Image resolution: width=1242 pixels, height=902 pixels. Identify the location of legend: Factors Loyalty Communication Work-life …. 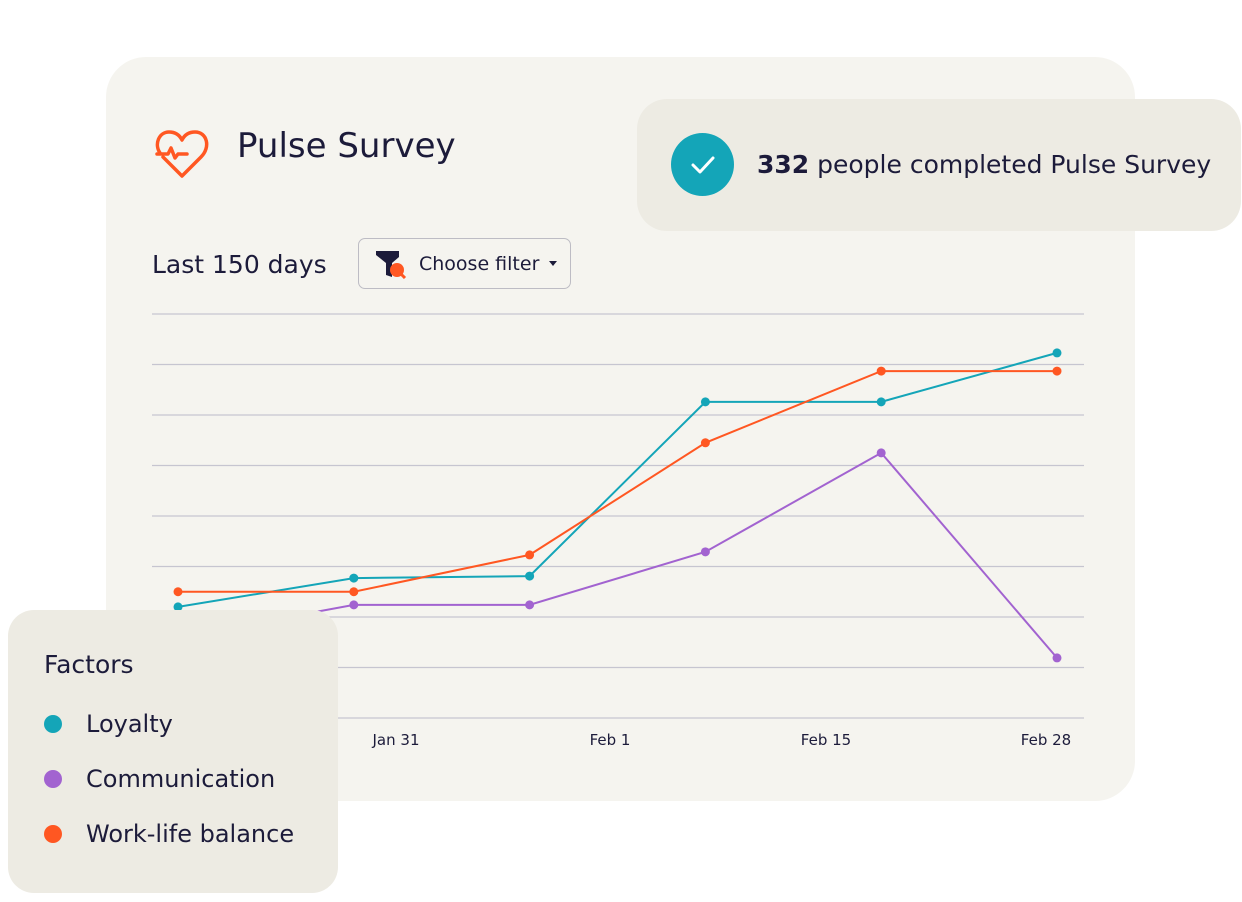
(173, 751).